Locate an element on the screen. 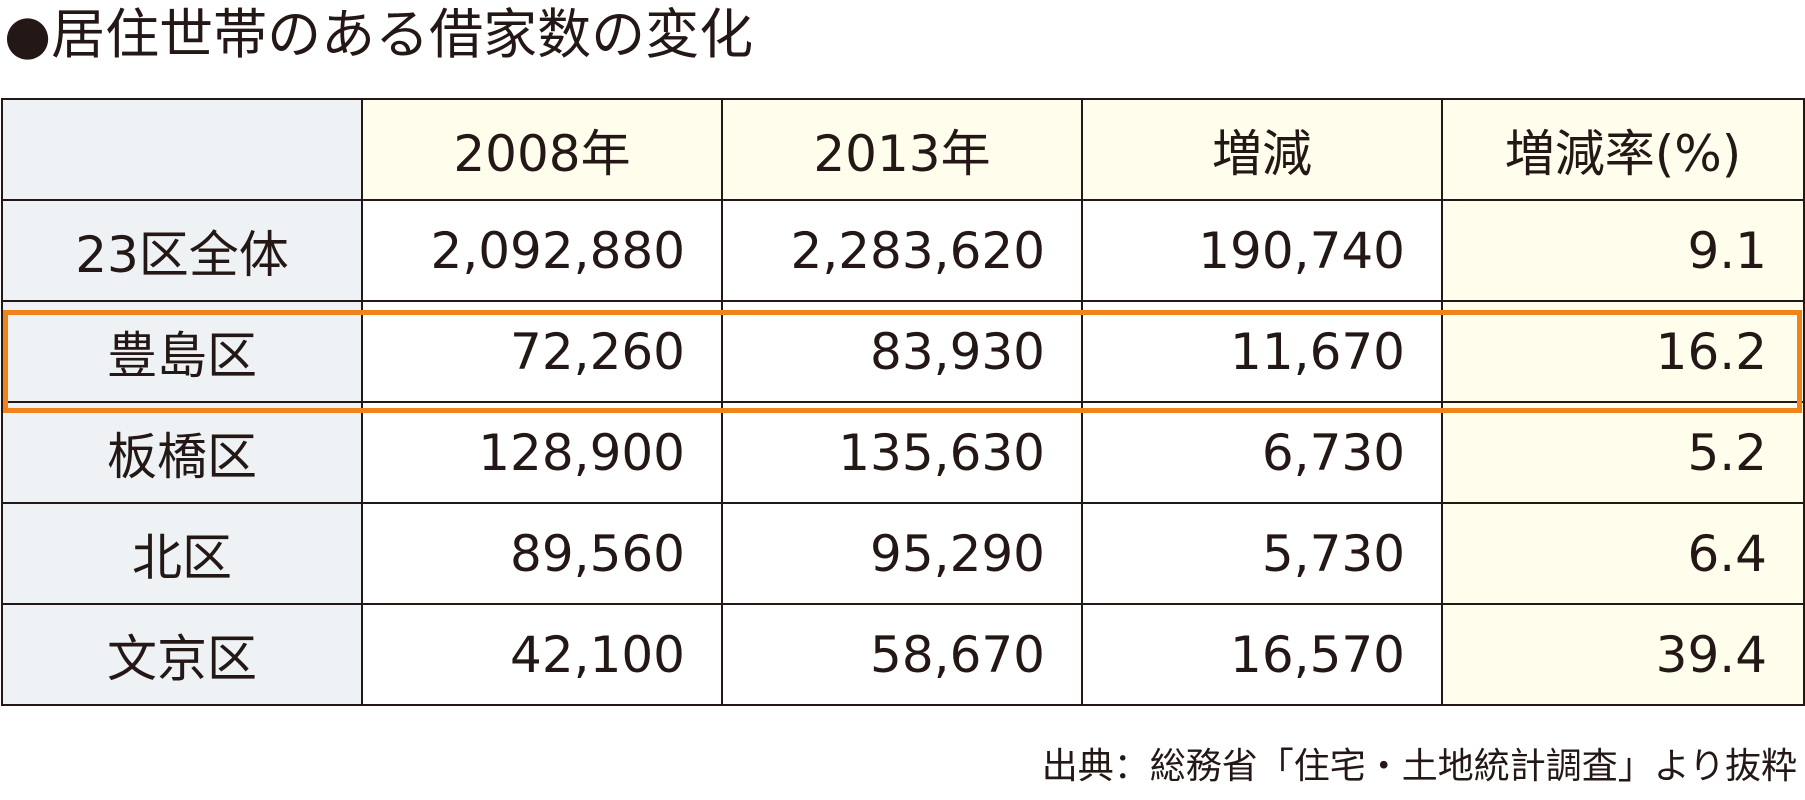 The image size is (1805, 800). cell-change: 11,670 is located at coordinates (1262, 351).